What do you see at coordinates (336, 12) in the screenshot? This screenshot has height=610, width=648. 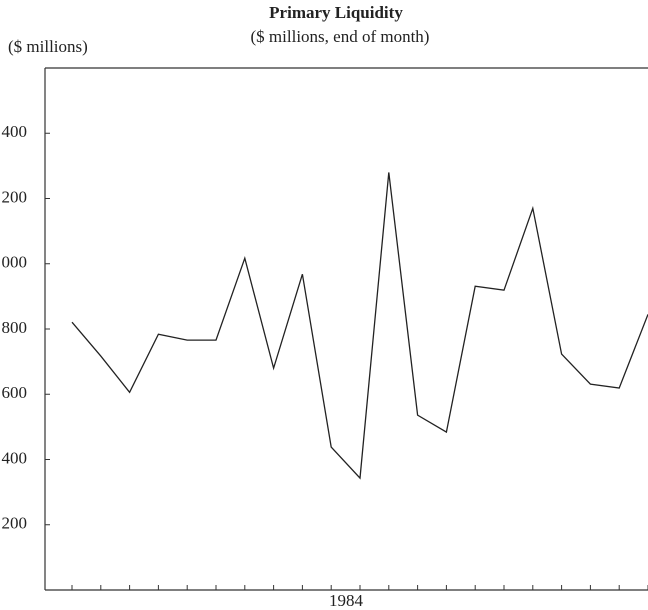 I see `chart-title: Primary Liquidity` at bounding box center [336, 12].